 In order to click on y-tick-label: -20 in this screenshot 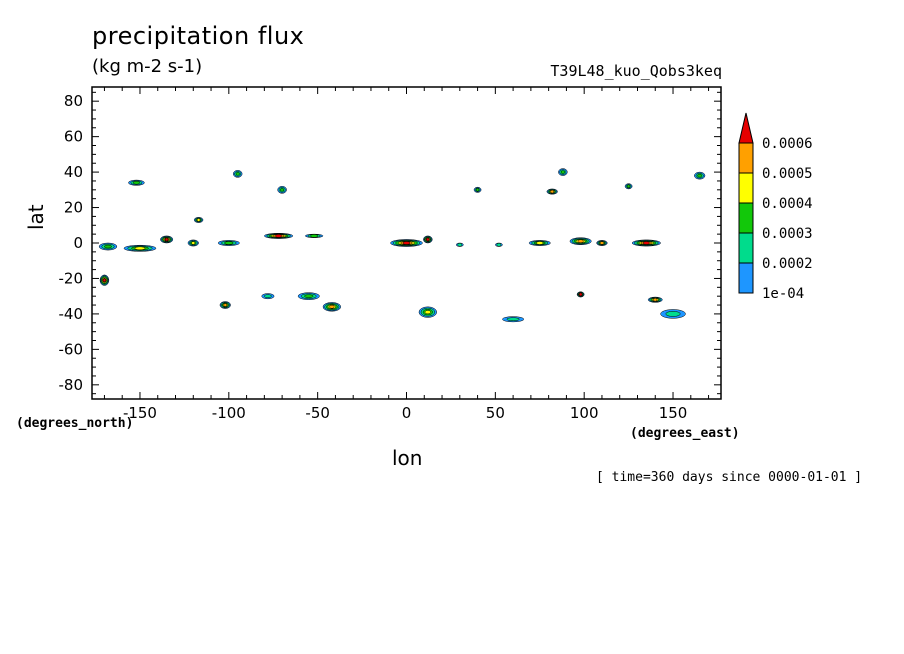, I will do `click(71, 278)`.